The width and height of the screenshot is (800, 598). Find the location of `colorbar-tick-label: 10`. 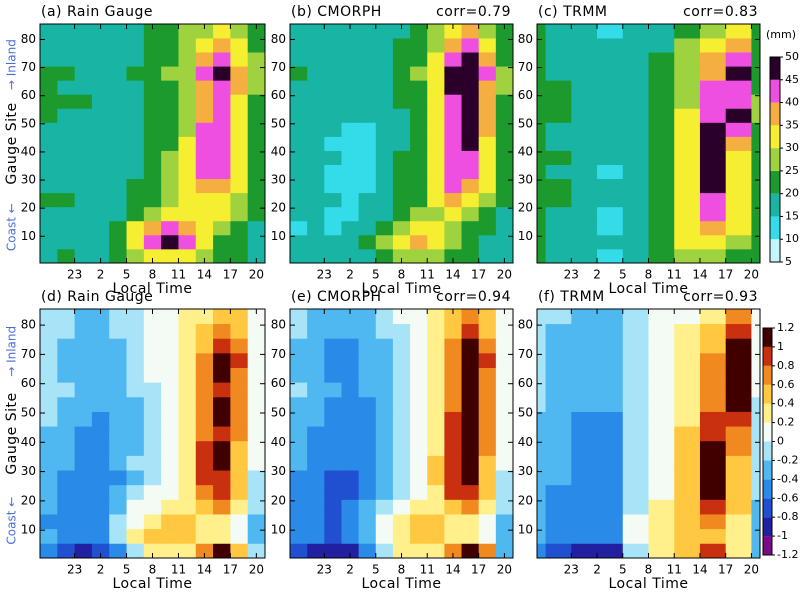

colorbar-tick-label: 10 is located at coordinates (792, 238).